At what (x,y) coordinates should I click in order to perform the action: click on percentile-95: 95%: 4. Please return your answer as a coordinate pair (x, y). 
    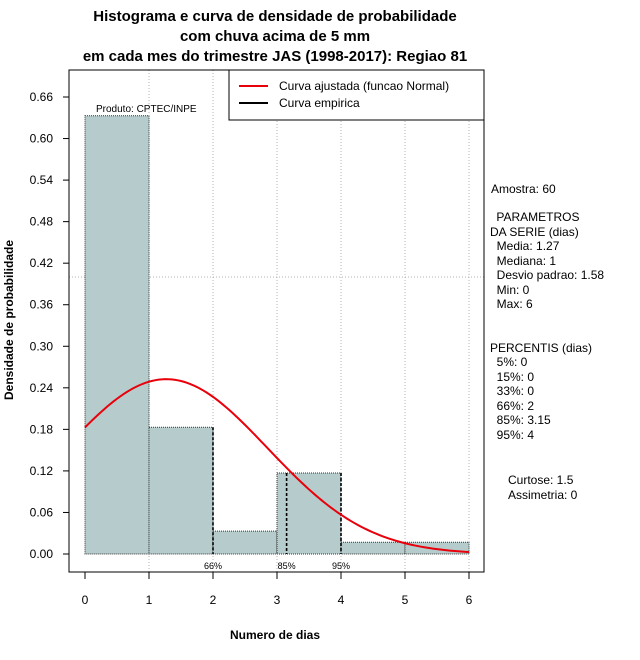
    Looking at the image, I should click on (512, 435).